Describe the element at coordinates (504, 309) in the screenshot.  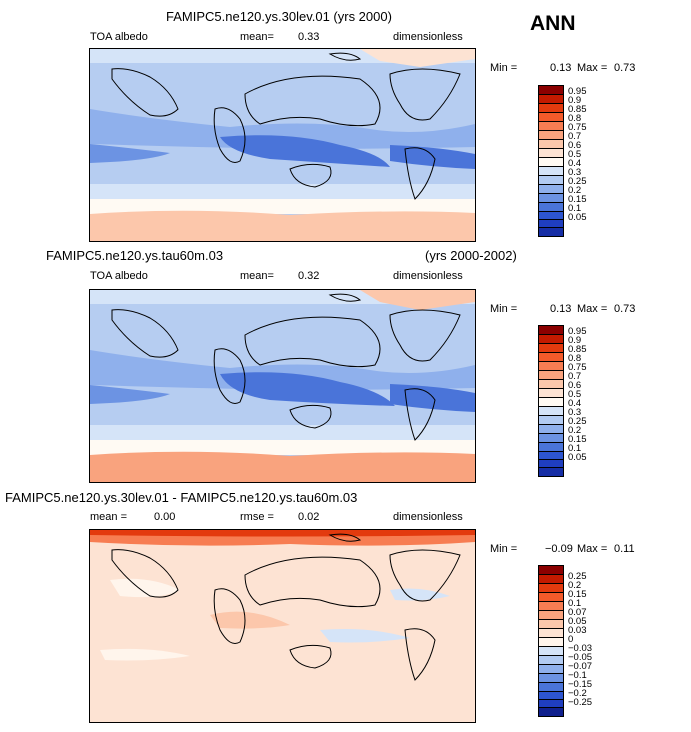
I see `panel2-min-label: Min =` at that location.